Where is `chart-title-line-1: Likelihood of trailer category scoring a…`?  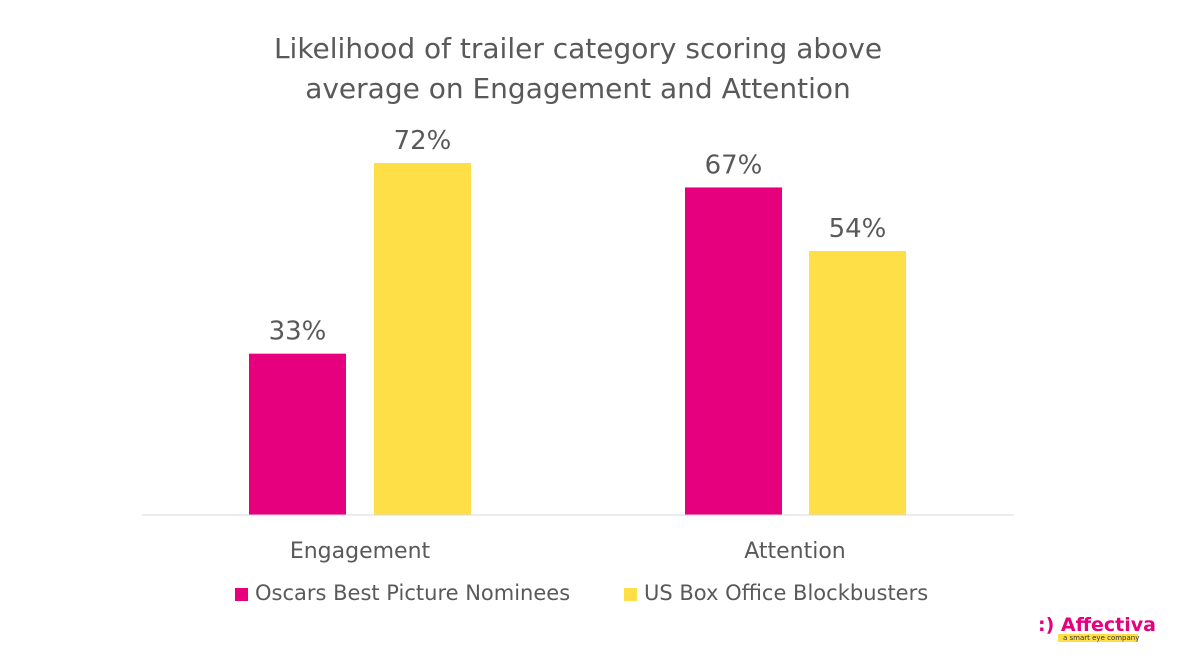
chart-title-line-1: Likelihood of trailer category scoring a… is located at coordinates (578, 48).